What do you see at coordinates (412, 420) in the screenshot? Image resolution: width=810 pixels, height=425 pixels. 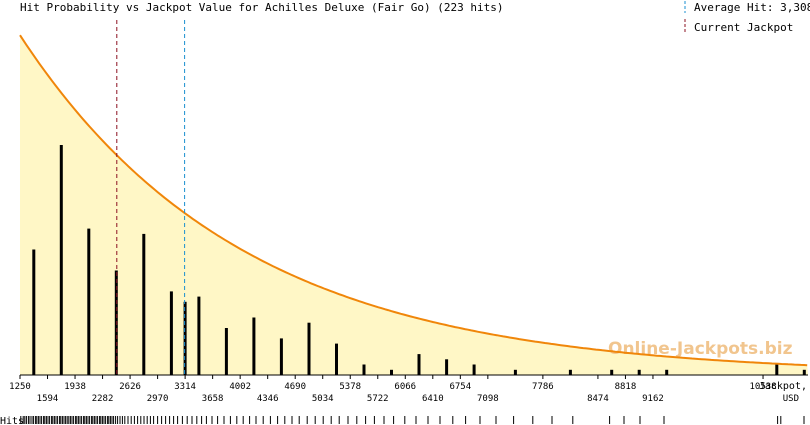 I see `hits-rug` at bounding box center [412, 420].